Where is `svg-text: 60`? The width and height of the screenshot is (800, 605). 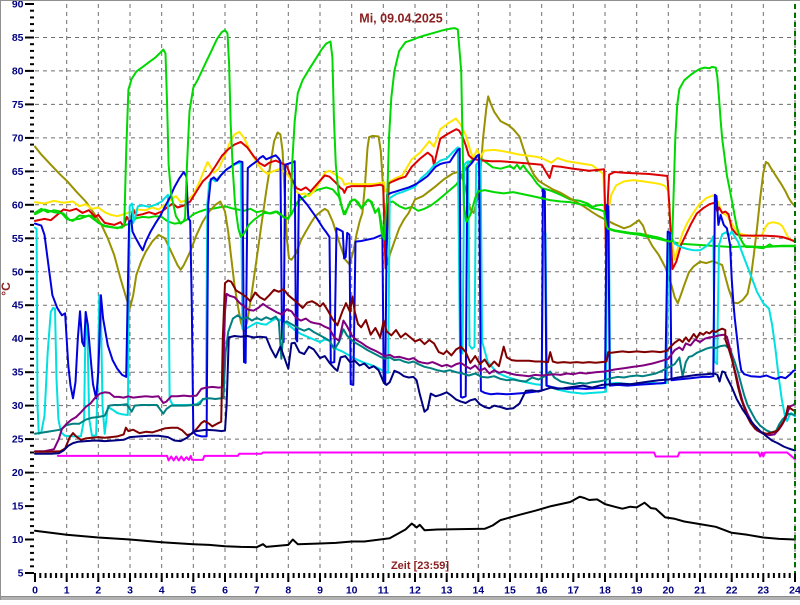 svg-text: 60 is located at coordinates (18, 205).